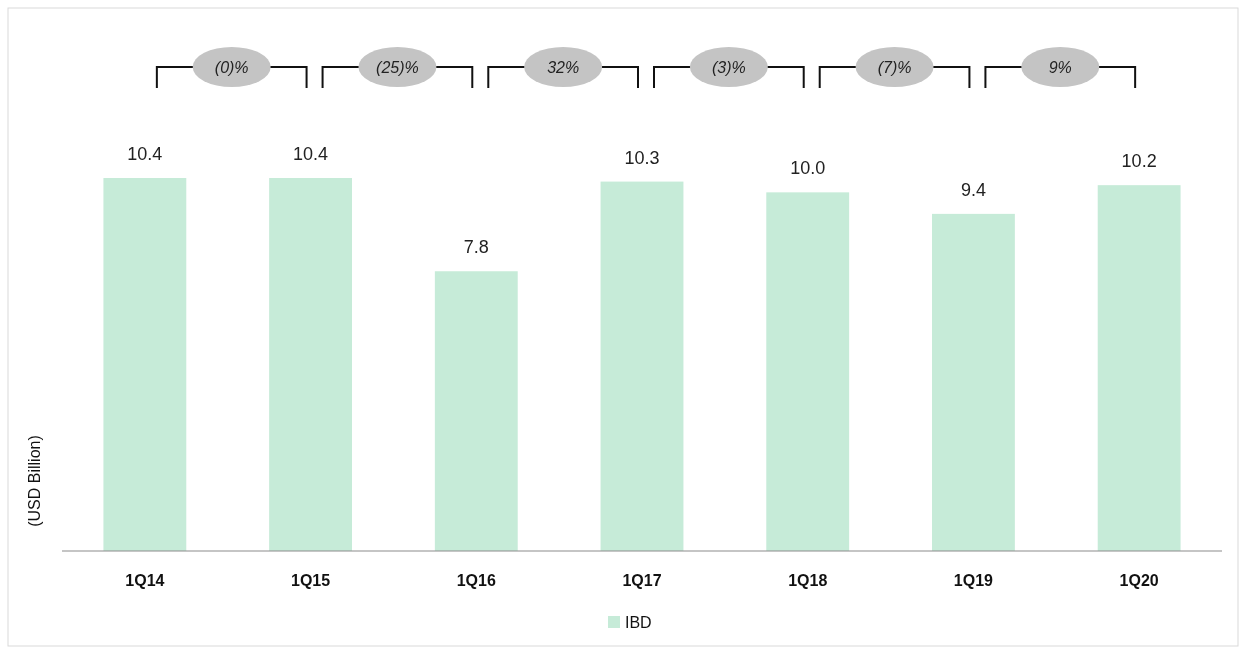 This screenshot has height=648, width=1246. I want to click on x-tick-label: 1Q14, so click(145, 580).